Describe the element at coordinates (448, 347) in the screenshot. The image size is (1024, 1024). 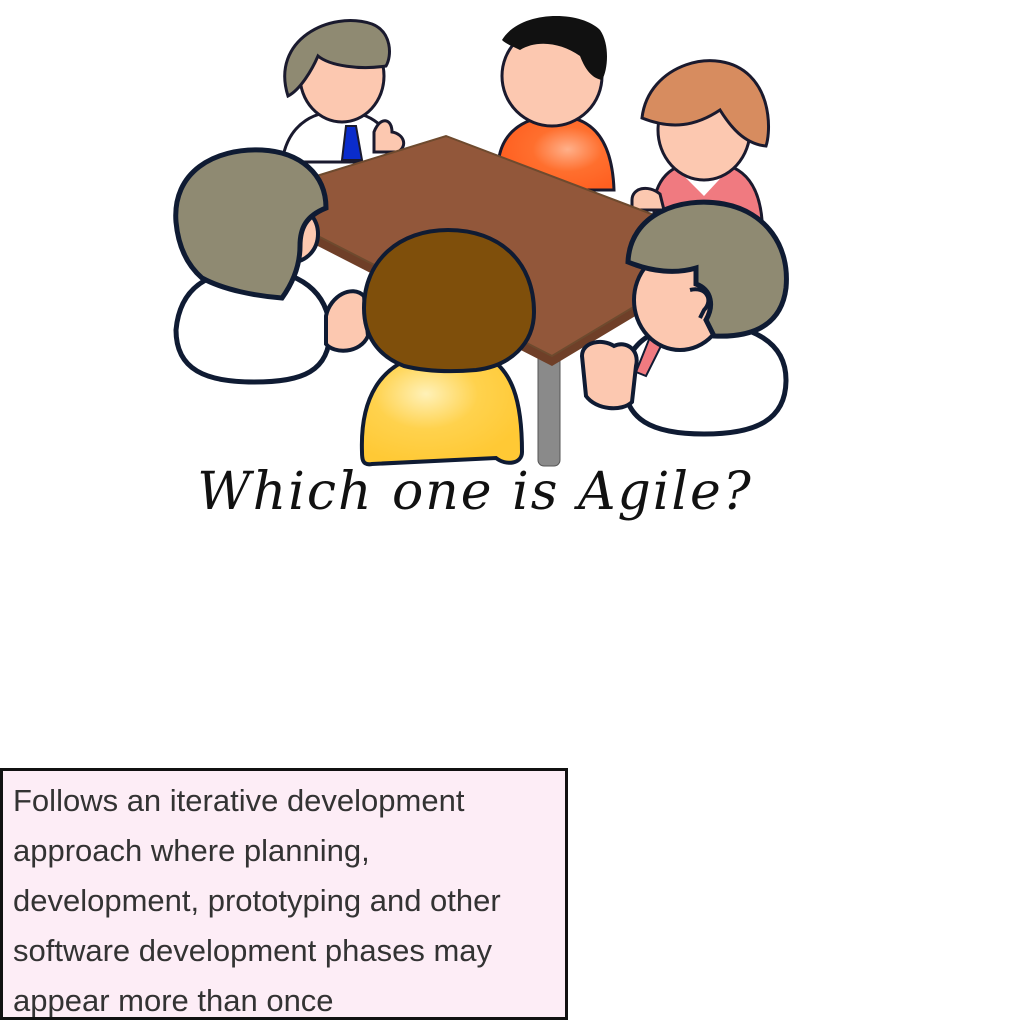
I see `person-brown-hair-yellow-shirt` at that location.